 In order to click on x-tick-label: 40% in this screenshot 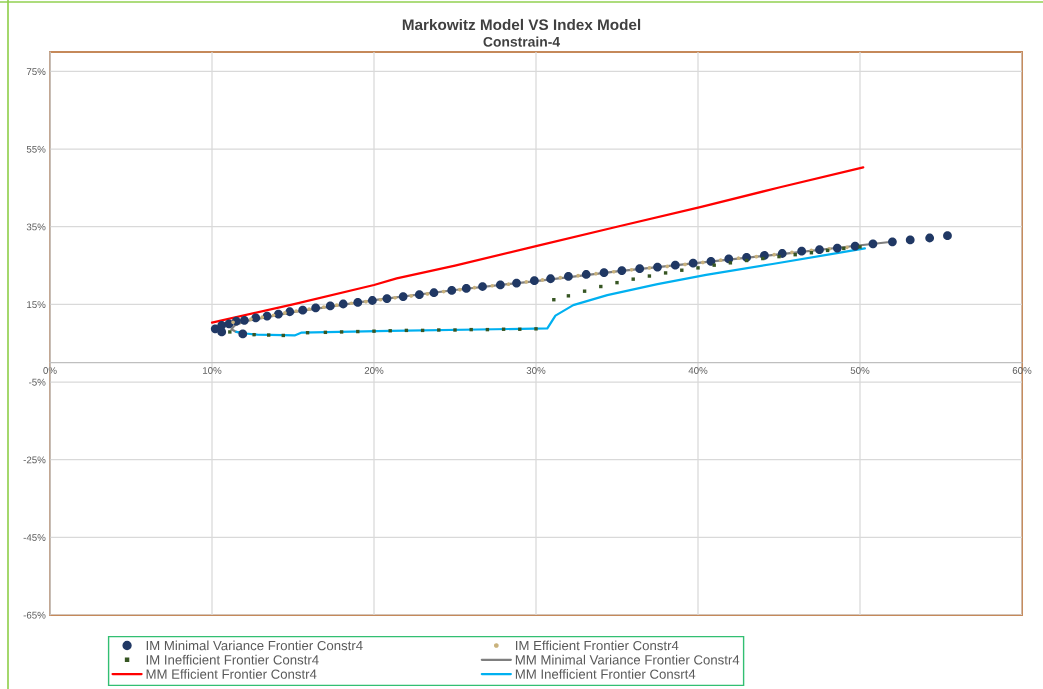, I will do `click(698, 370)`.